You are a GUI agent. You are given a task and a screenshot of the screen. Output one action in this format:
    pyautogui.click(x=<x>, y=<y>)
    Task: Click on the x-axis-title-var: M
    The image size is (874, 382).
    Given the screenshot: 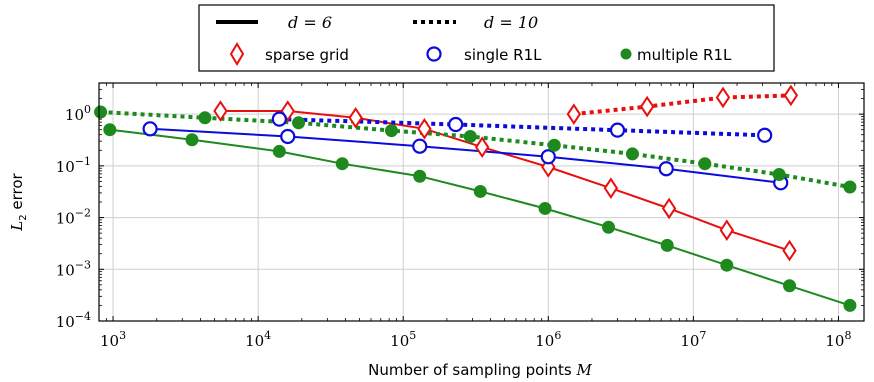 What is the action you would take?
    pyautogui.click(x=584, y=370)
    